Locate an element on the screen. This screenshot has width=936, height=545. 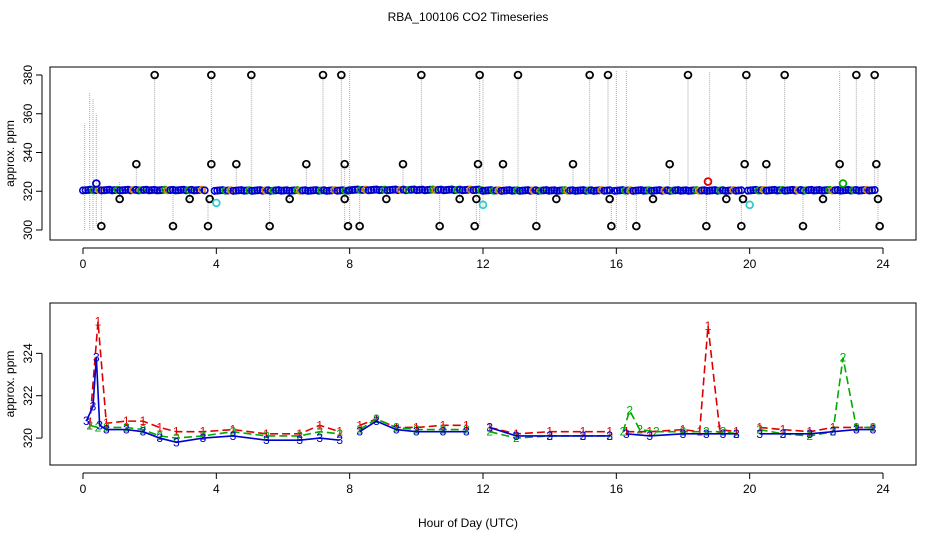
y-tick-label: 320 is located at coordinates (28, 438).